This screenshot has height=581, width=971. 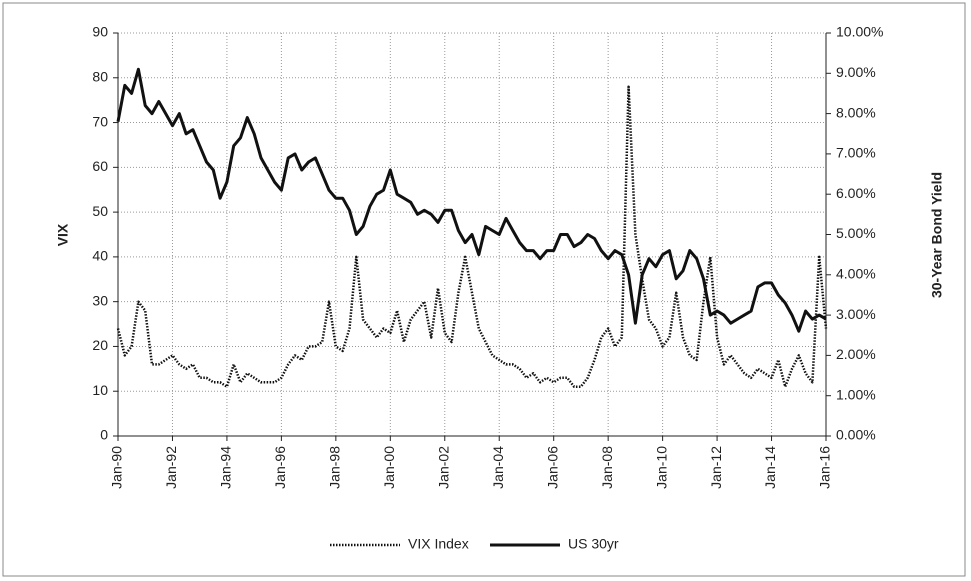 I want to click on y-tick-label: 60, so click(x=100, y=166).